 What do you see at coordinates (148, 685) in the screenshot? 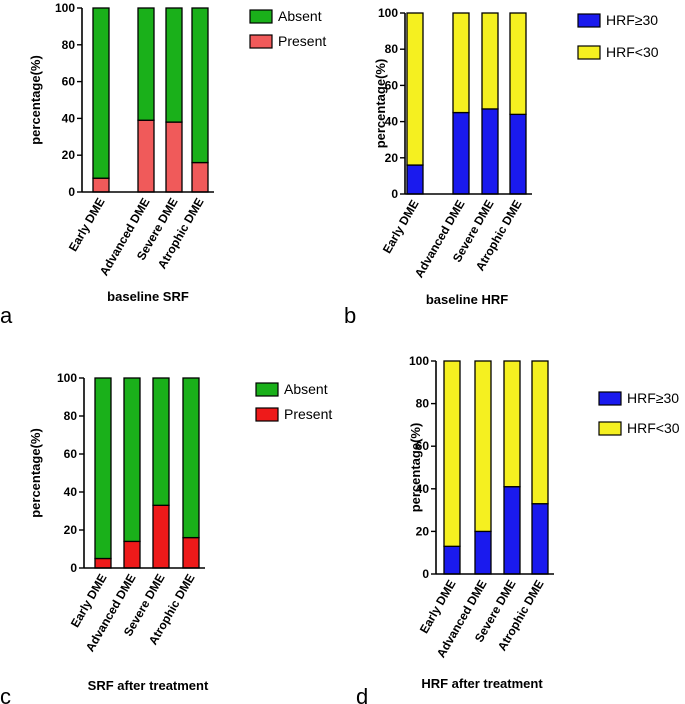
I see `x-axis-title: SRF after treatment` at bounding box center [148, 685].